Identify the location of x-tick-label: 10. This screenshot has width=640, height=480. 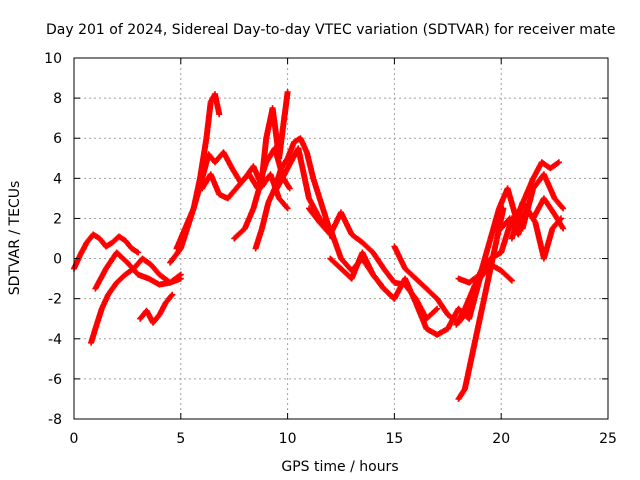
(288, 439).